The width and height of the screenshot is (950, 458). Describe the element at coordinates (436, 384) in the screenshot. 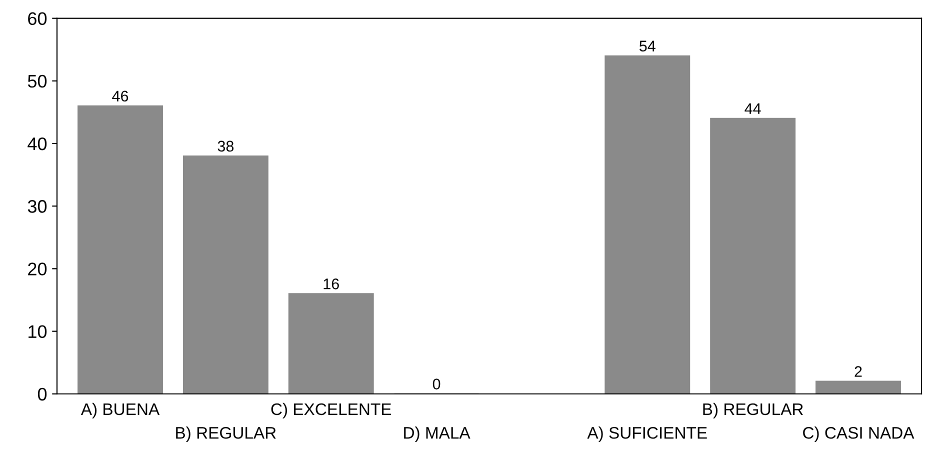

I see `data-label: 0` at that location.